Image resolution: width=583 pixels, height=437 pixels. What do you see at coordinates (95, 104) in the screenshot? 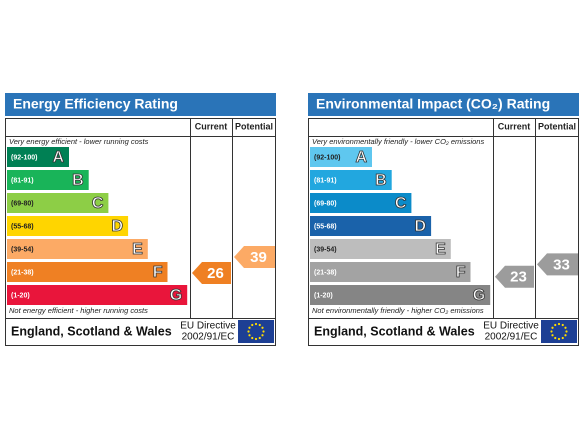
I see `panel-title: Energy Efficiency Rating` at bounding box center [95, 104].